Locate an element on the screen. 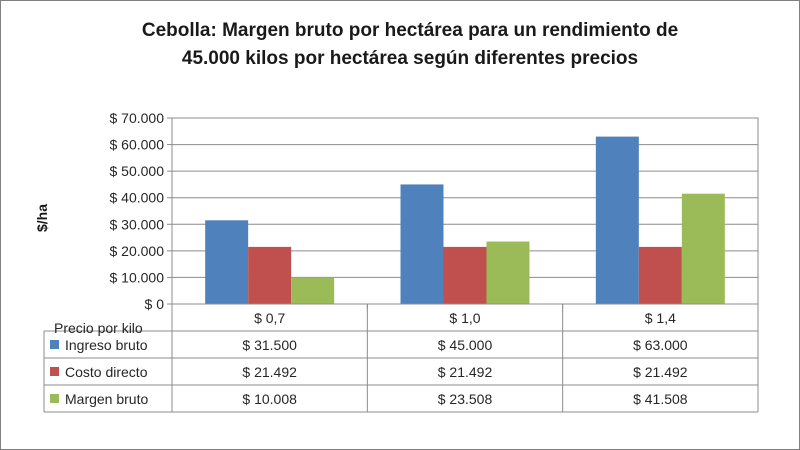 This screenshot has height=450, width=800. x-axis-label: Precio por kilo is located at coordinates (98, 328).